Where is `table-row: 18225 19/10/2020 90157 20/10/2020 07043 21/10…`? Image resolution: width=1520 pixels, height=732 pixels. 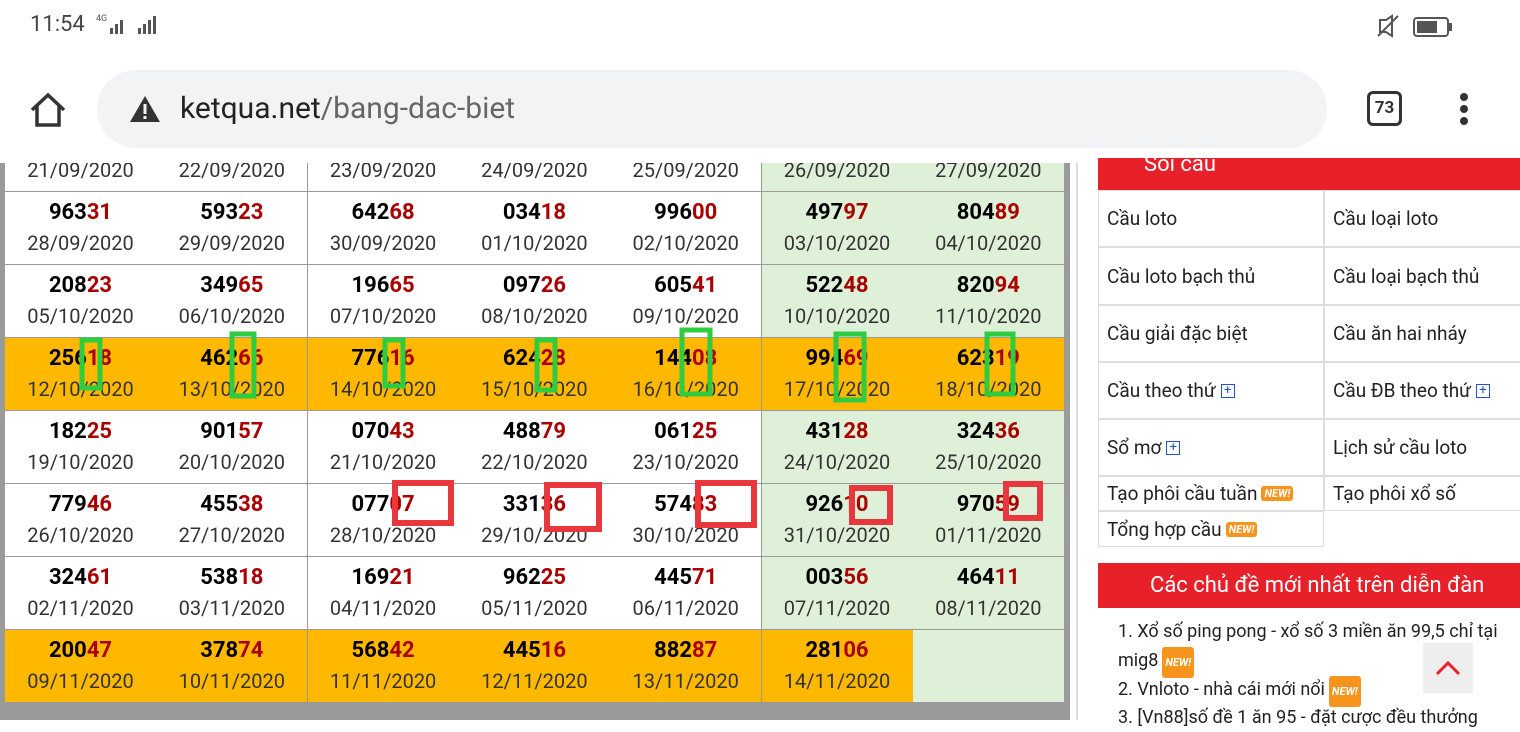 table-row: 18225 19/10/2020 90157 20/10/2020 07043 21/10… is located at coordinates (534, 447).